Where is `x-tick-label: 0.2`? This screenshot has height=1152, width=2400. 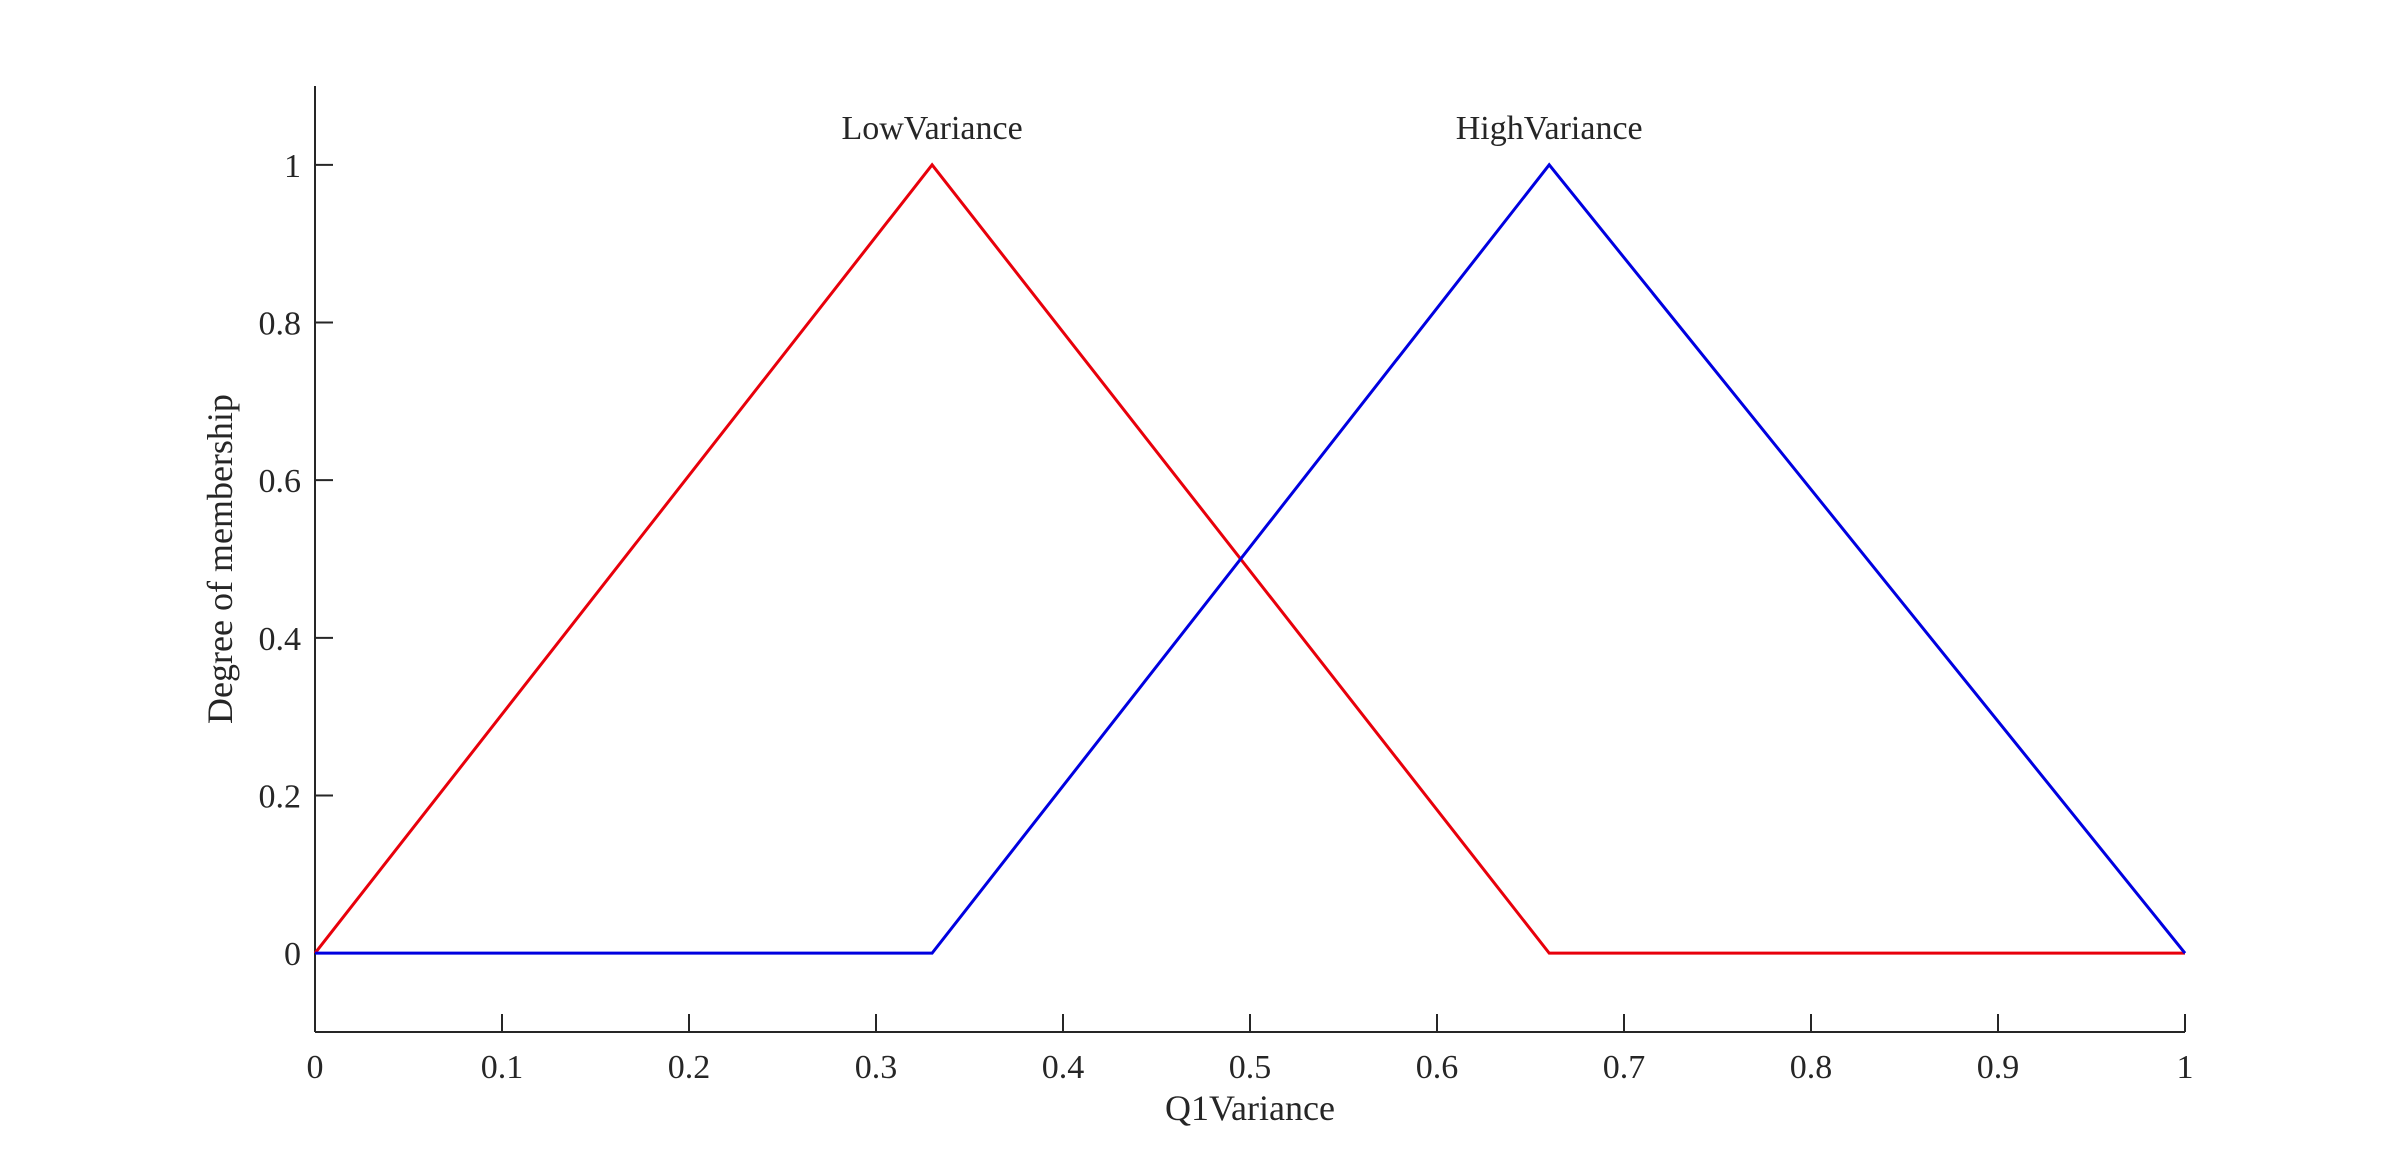 x-tick-label: 0.2 is located at coordinates (689, 1067).